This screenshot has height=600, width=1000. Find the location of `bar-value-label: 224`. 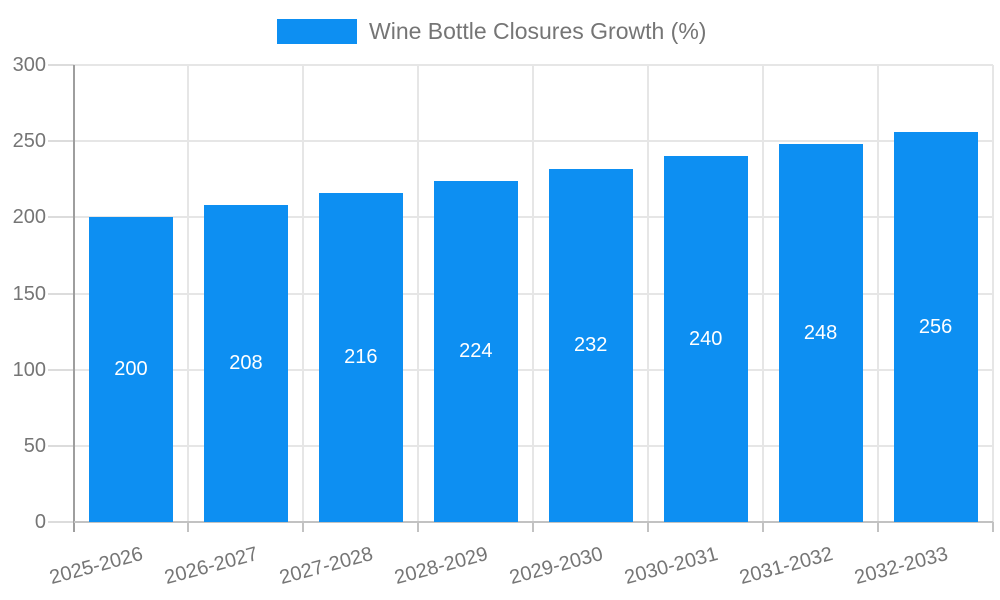

bar-value-label: 224 is located at coordinates (476, 350).